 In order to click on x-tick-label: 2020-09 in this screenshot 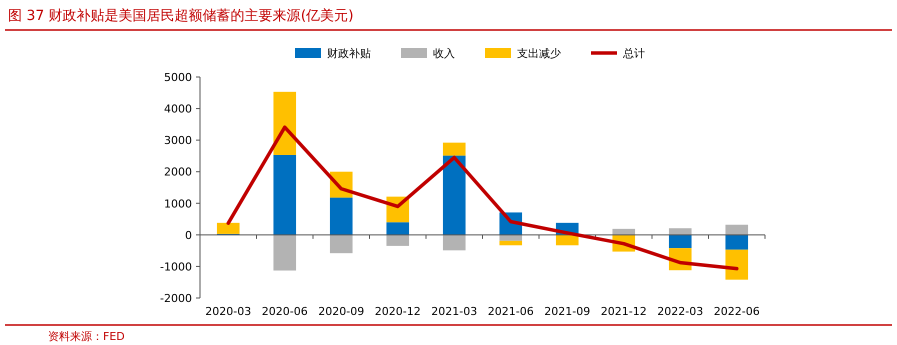, I will do `click(341, 311)`.